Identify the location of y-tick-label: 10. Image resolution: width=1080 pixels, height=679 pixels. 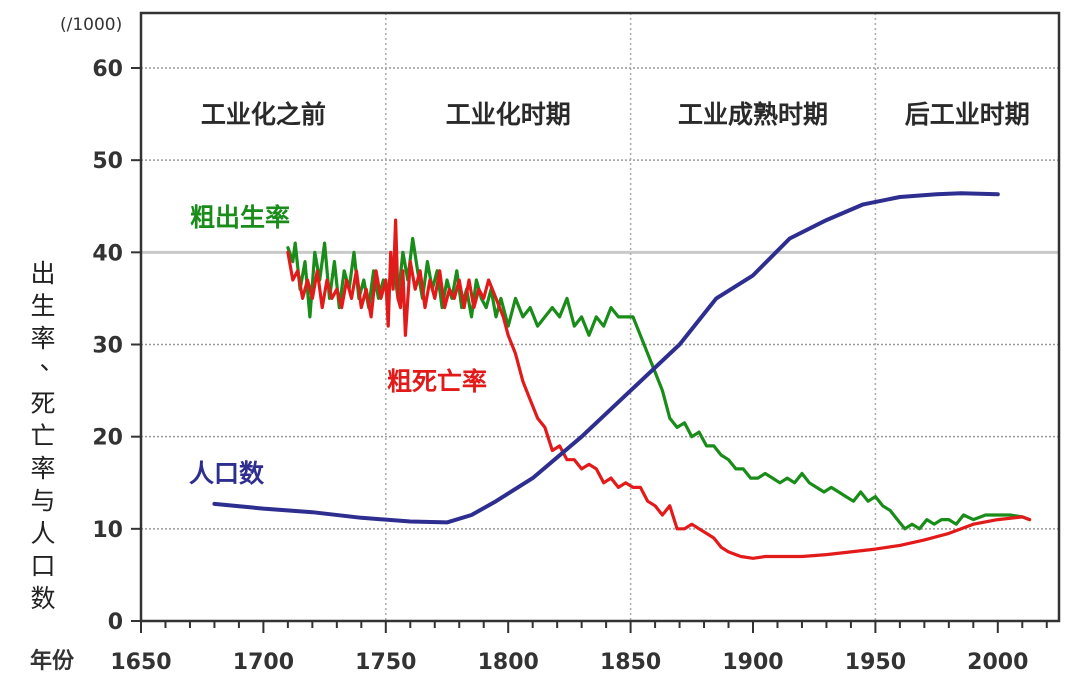
(107, 530).